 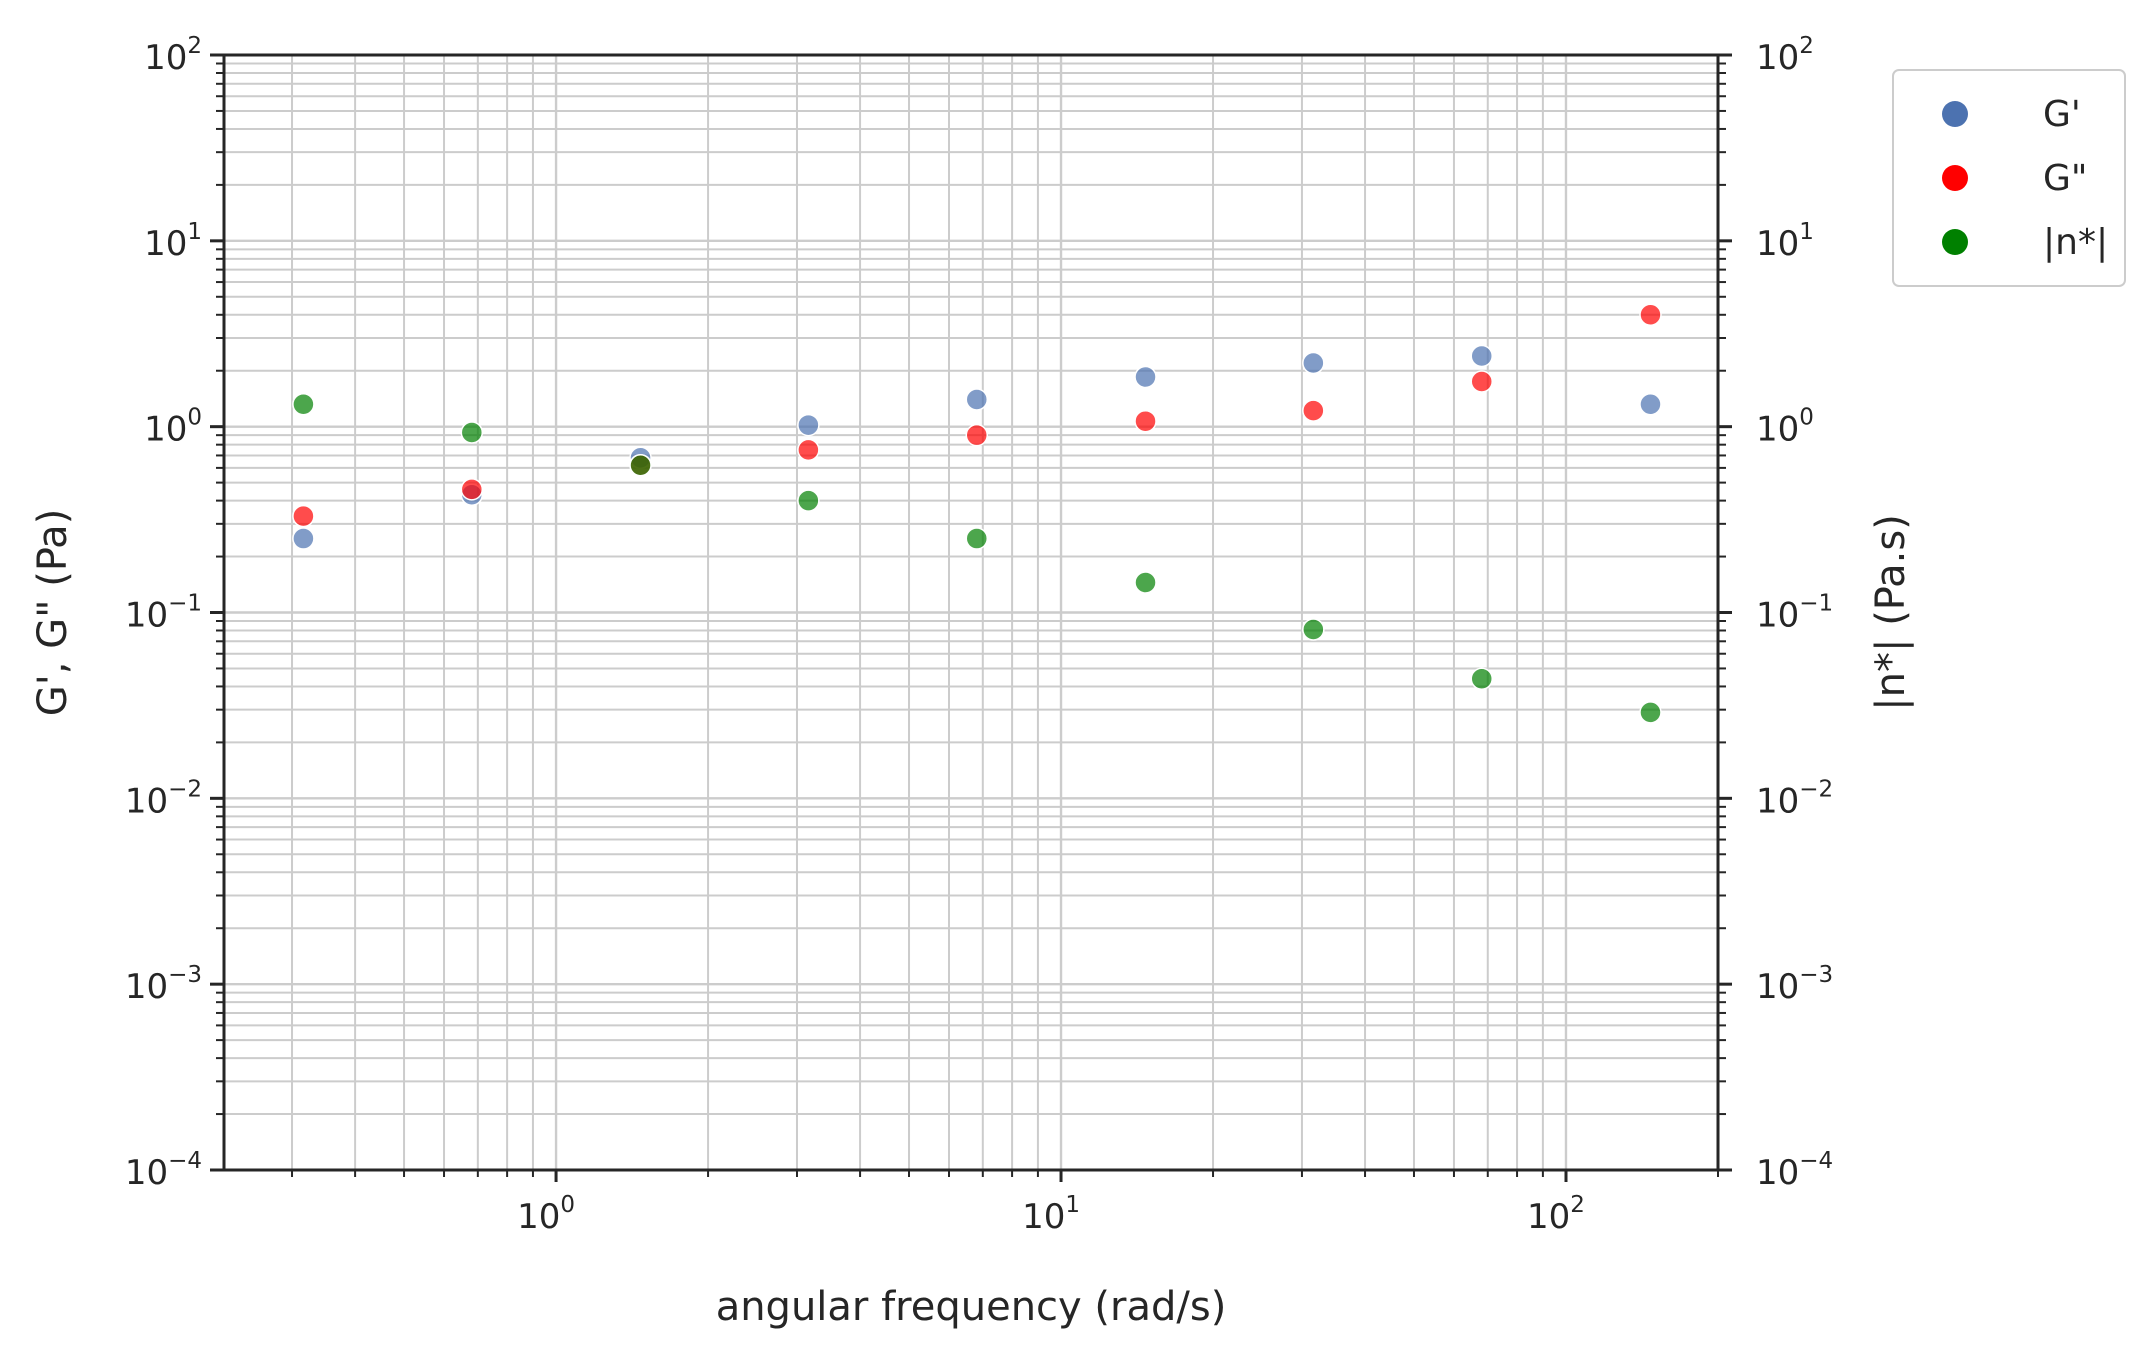 I want to click on legend-label-series-2: |n*|, so click(x=2075, y=242).